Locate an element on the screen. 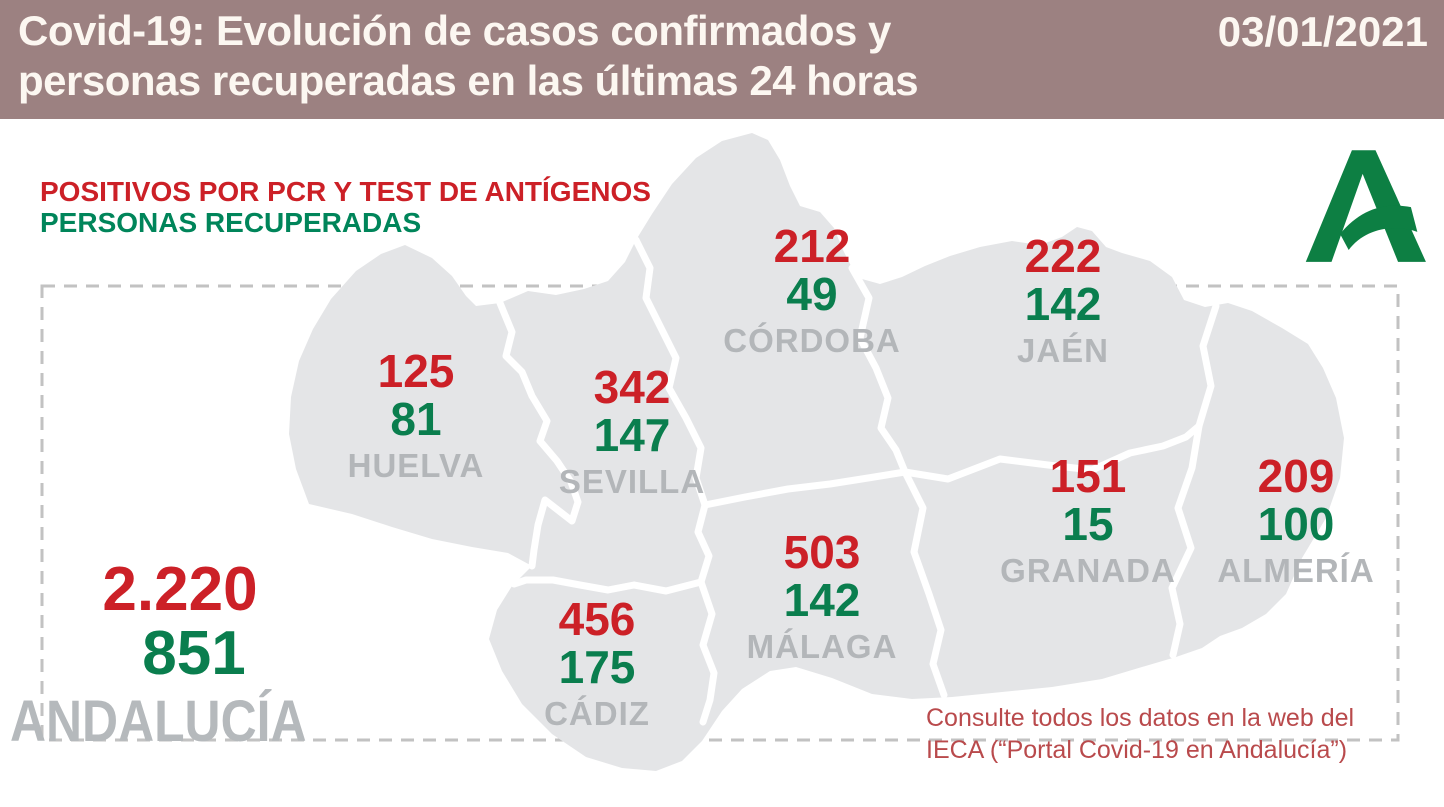 The image size is (1444, 807). border-sevilla-malaga is located at coordinates (703, 543).